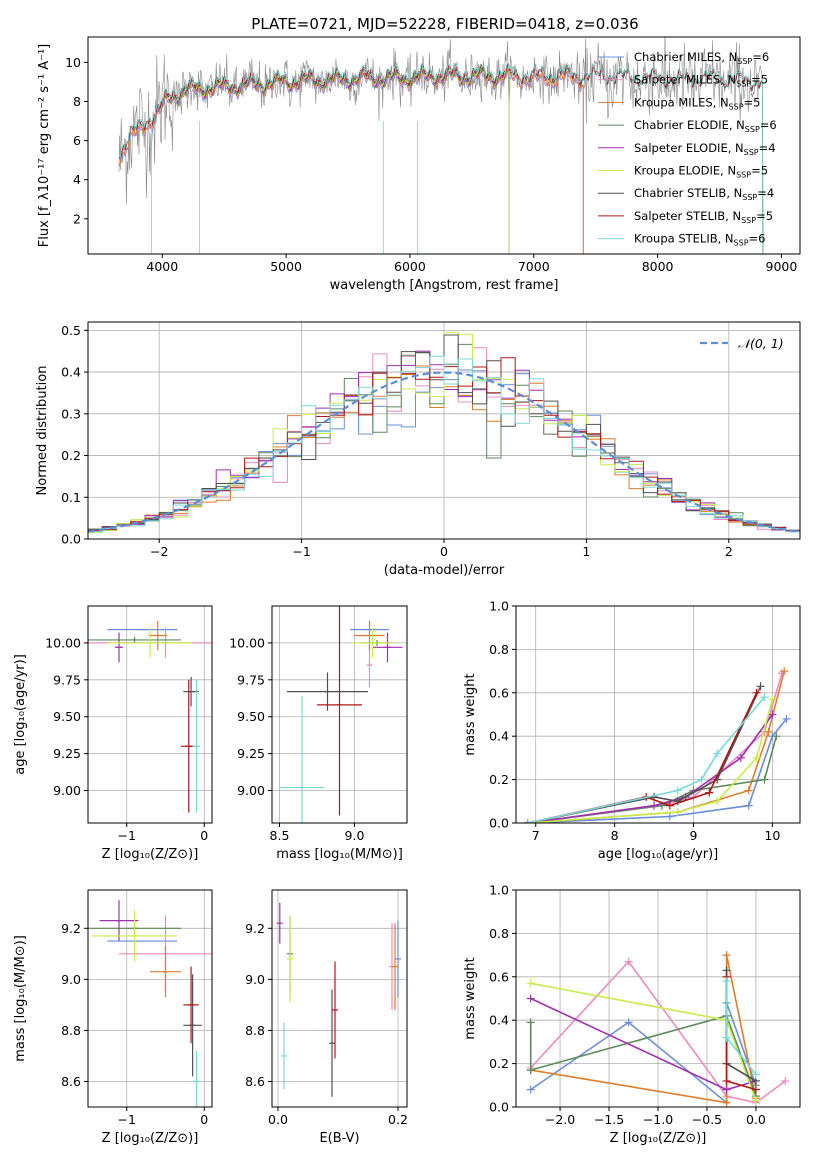  What do you see at coordinates (705, 126) in the screenshot?
I see `legend-entry-chabrier-elodie: Chabrier ELODIE, NSSP=6` at bounding box center [705, 126].